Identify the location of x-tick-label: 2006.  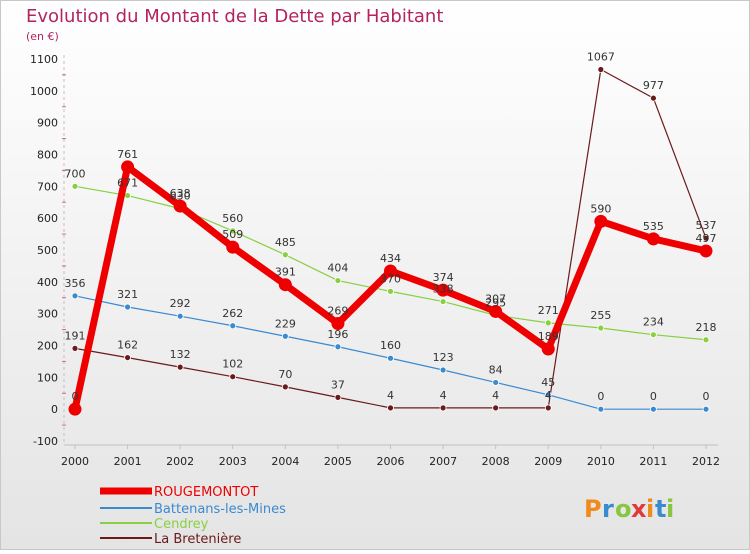
(391, 461).